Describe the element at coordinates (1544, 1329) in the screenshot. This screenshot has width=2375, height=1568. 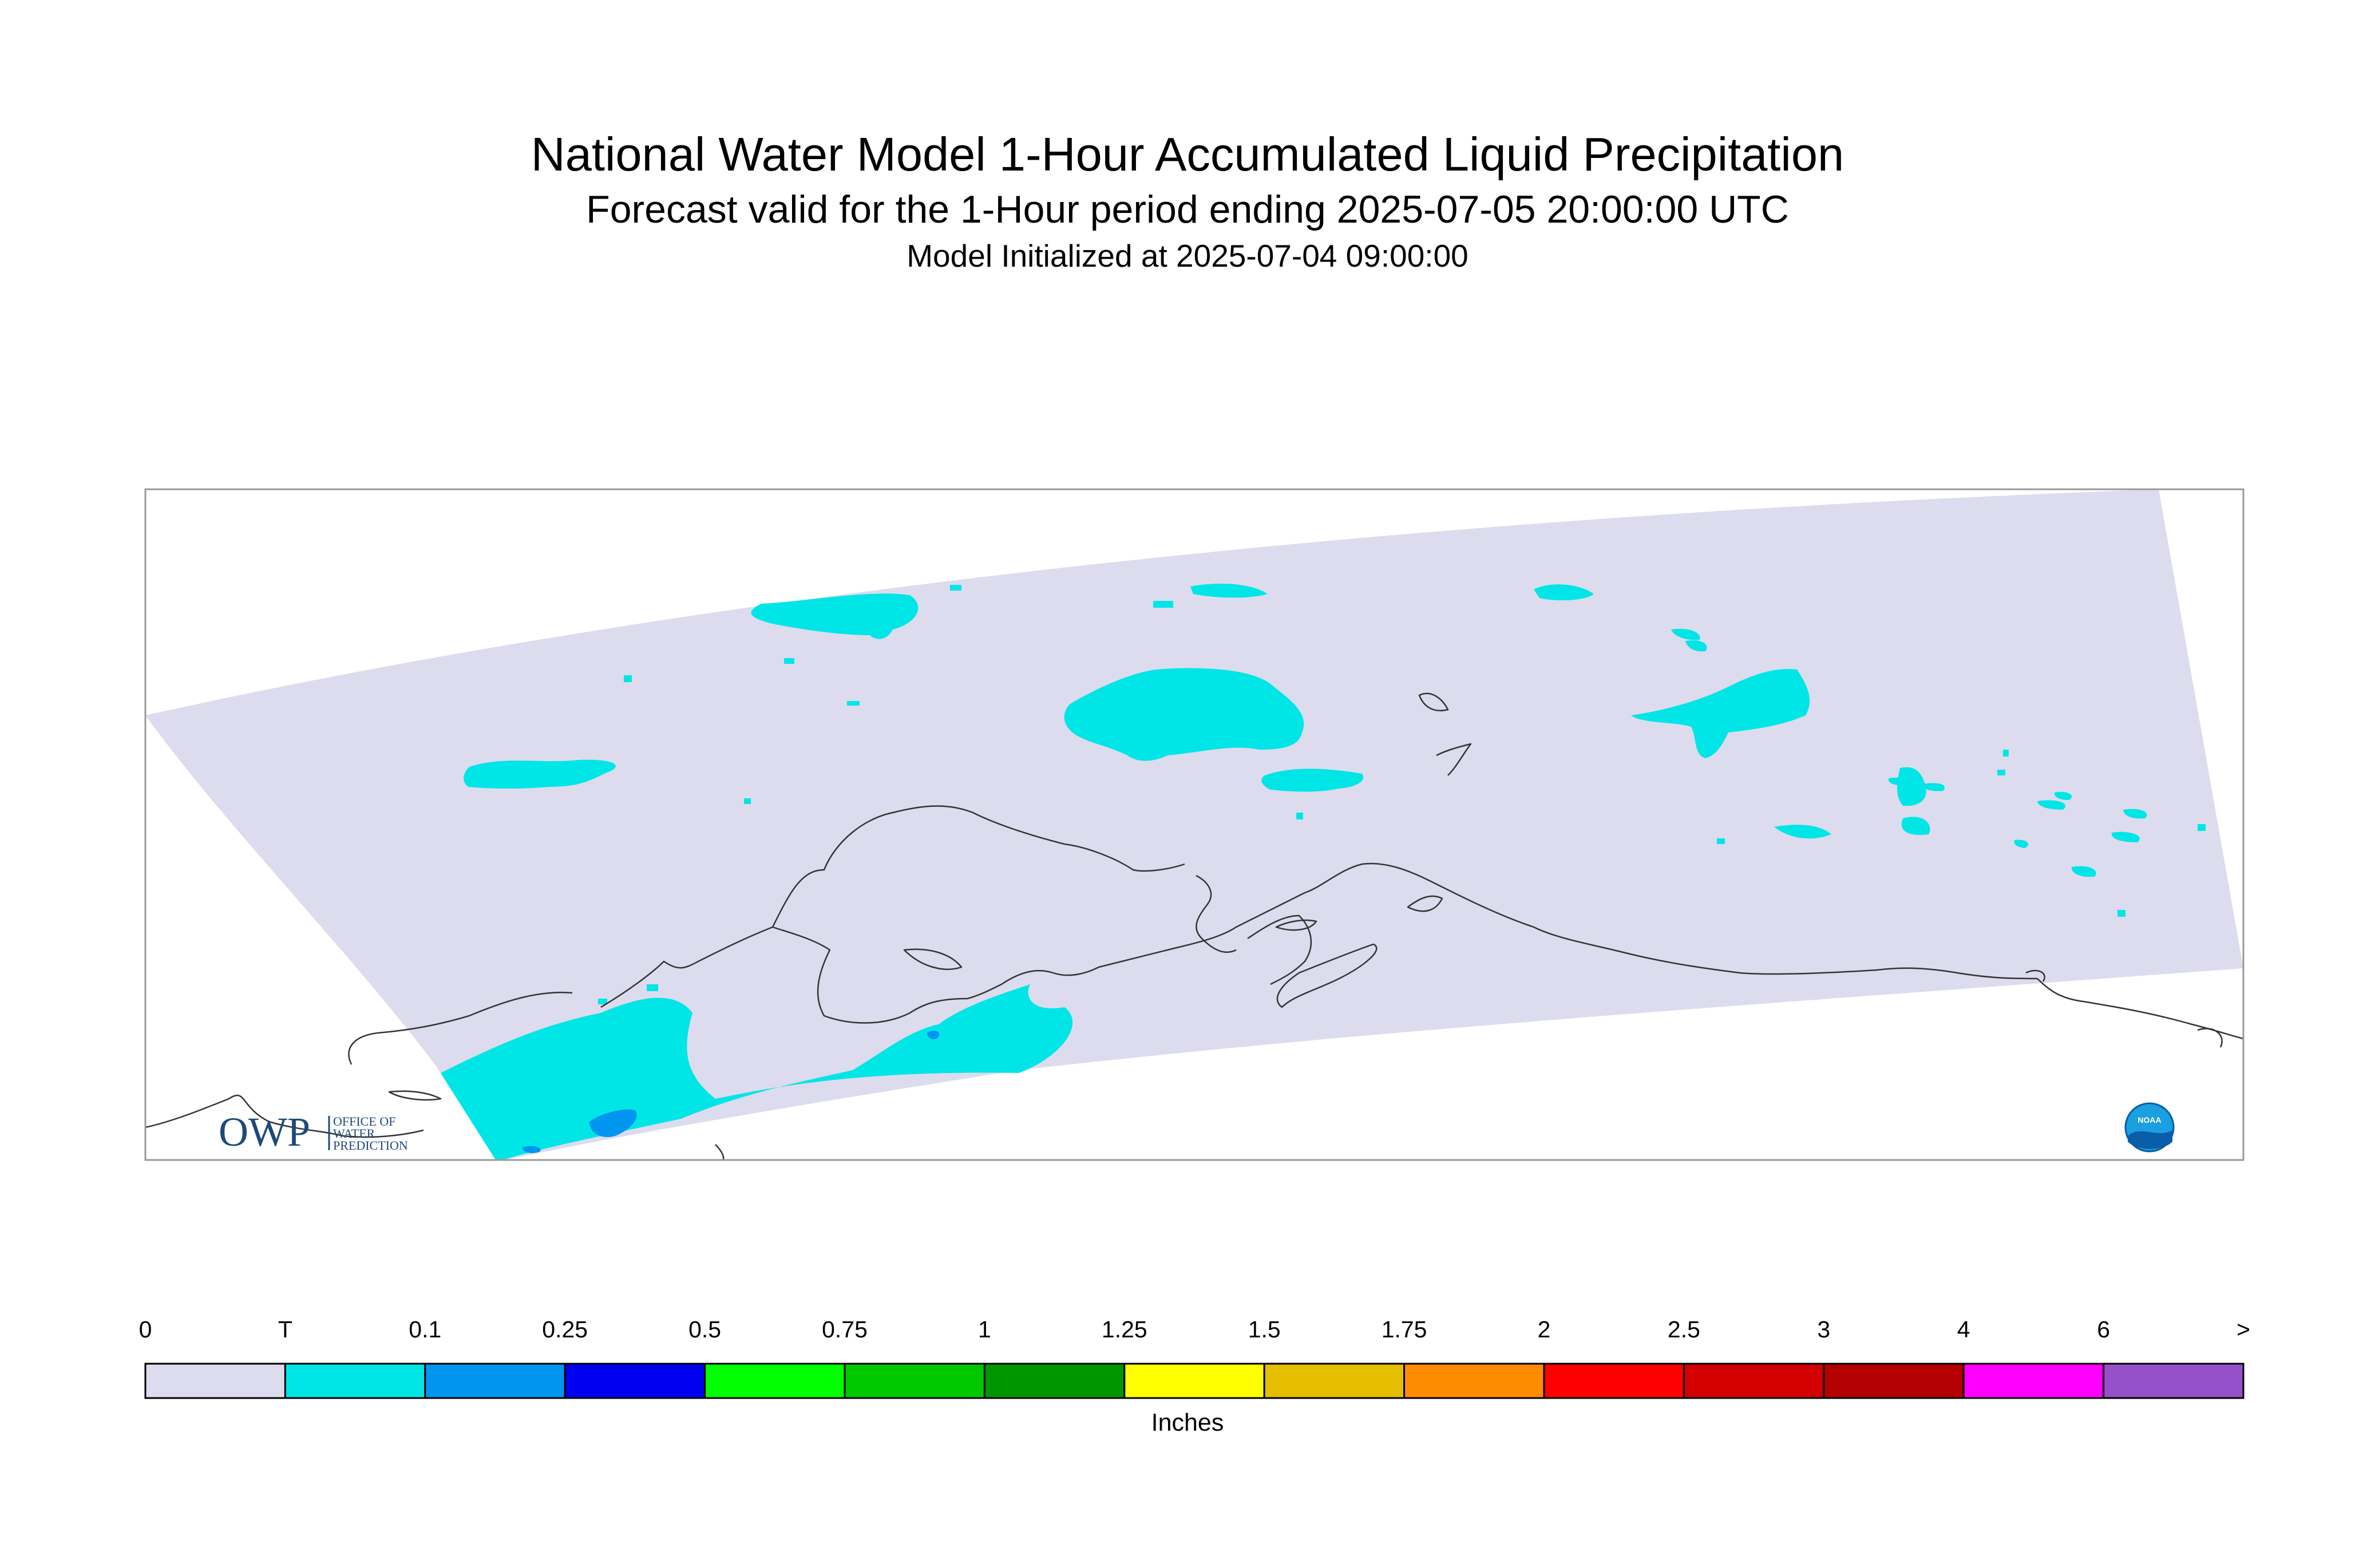
I see `legend-tick-label: 2` at that location.